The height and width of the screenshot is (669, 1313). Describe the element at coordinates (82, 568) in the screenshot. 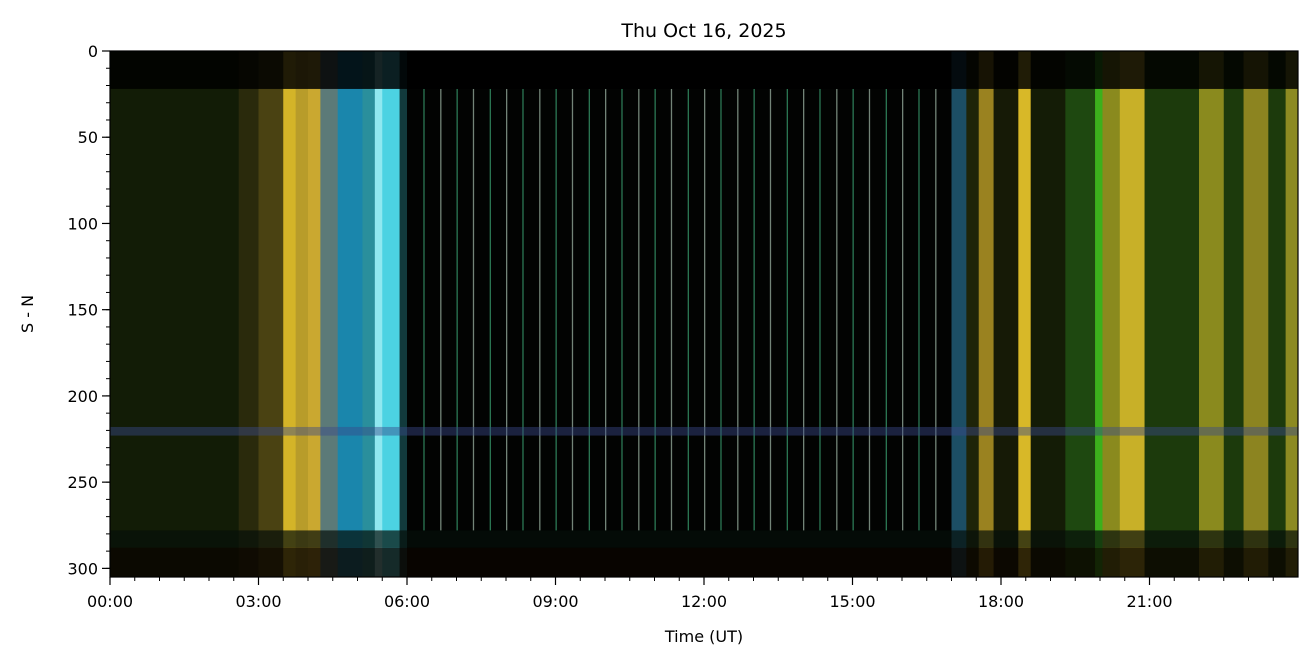

I see `y-tick-label: 300` at that location.